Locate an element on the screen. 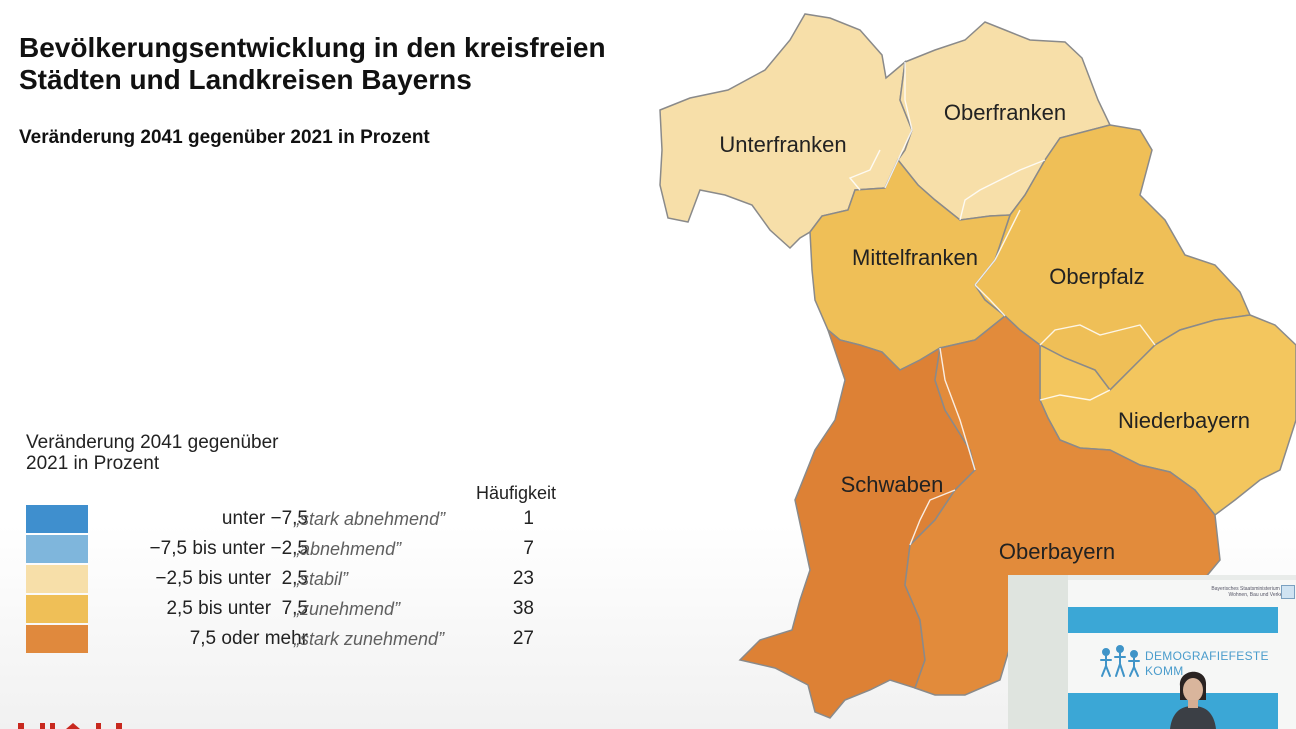  legend-description: „stark zunehmend” is located at coordinates (369, 639).